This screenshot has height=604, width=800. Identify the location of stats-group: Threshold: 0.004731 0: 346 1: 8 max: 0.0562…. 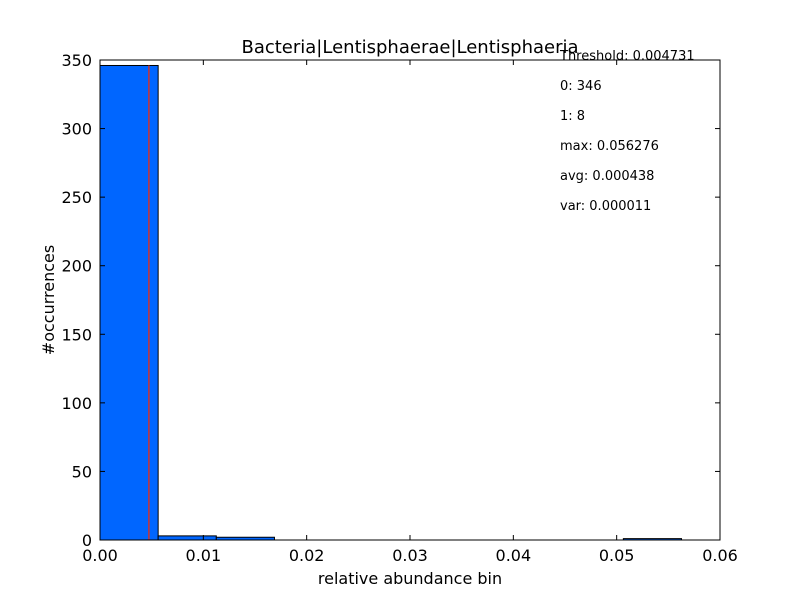
(627, 131).